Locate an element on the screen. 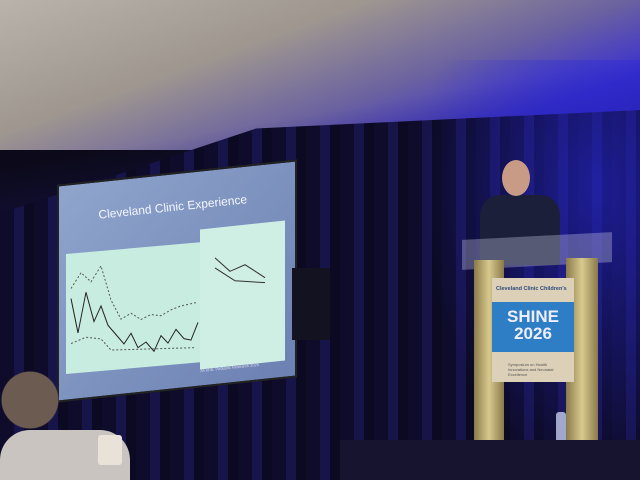  banner-event-box: SHINE 2026 is located at coordinates (533, 327).